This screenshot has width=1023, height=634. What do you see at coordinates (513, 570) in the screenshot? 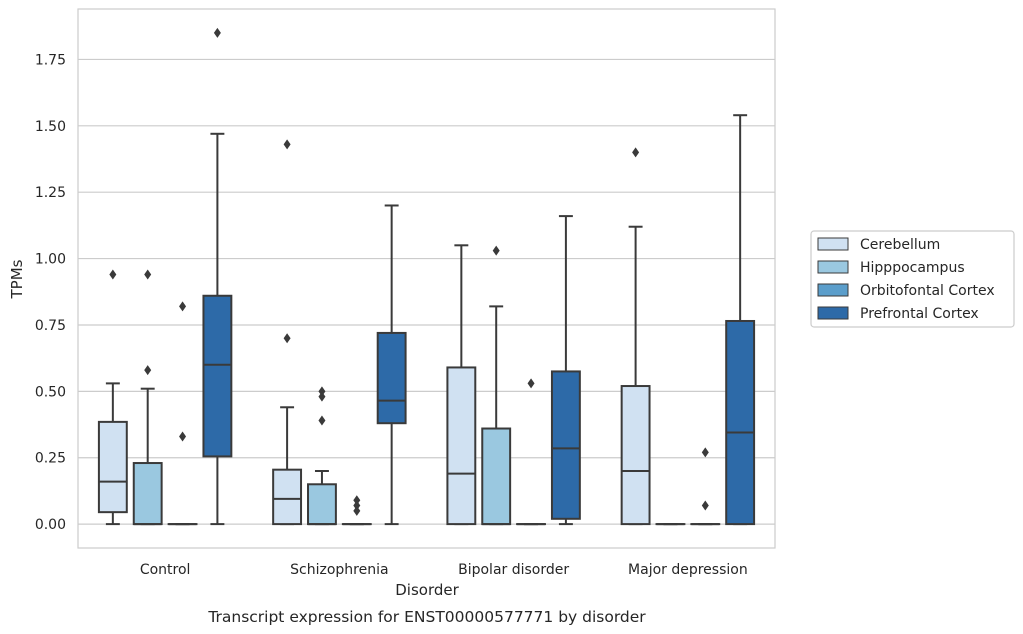
I see `x-tick-label: Bipolar disorder` at bounding box center [513, 570].